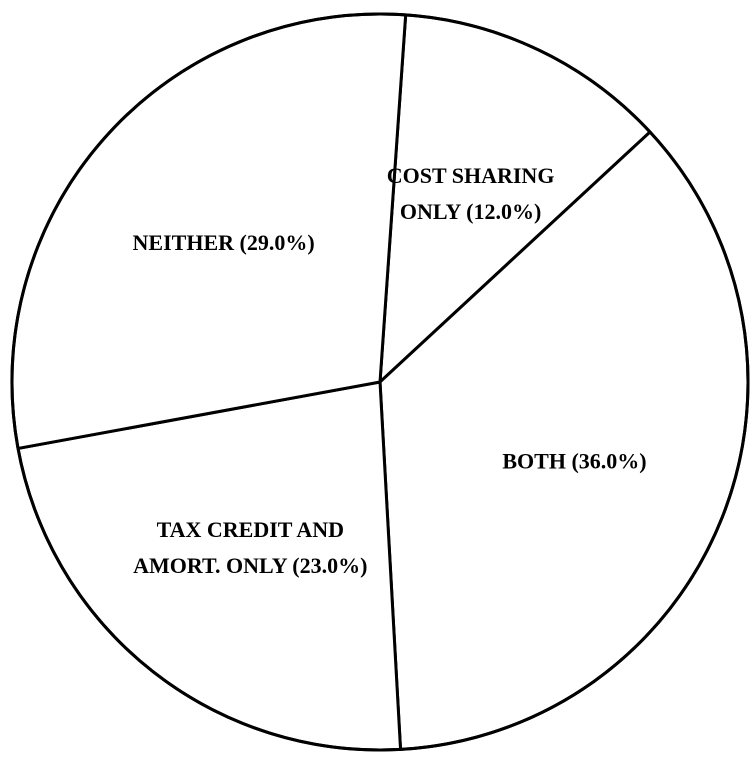 Image resolution: width=756 pixels, height=757 pixels. I want to click on slice-label-line: NEITHER (29.0%), so click(224, 242).